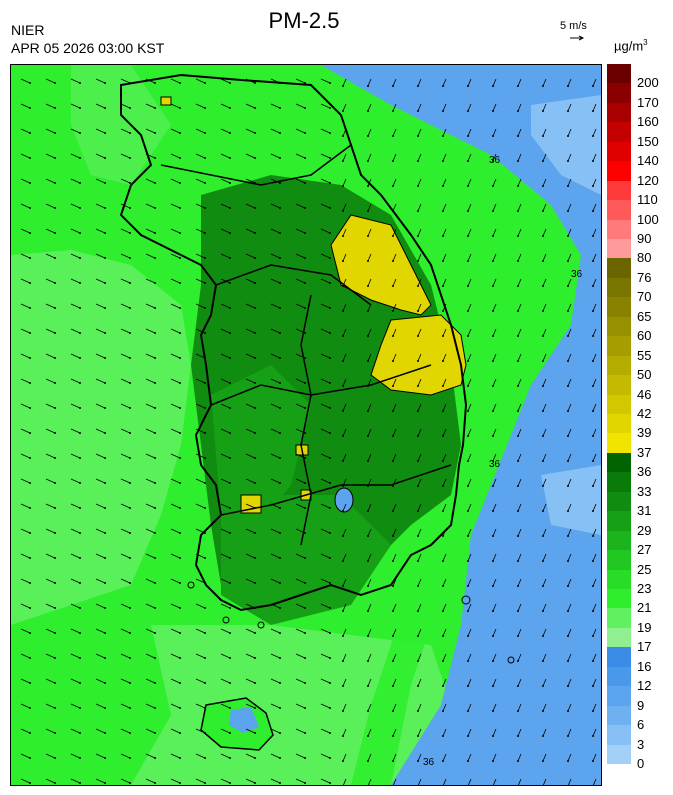  I want to click on legend-label: 6, so click(641, 725).